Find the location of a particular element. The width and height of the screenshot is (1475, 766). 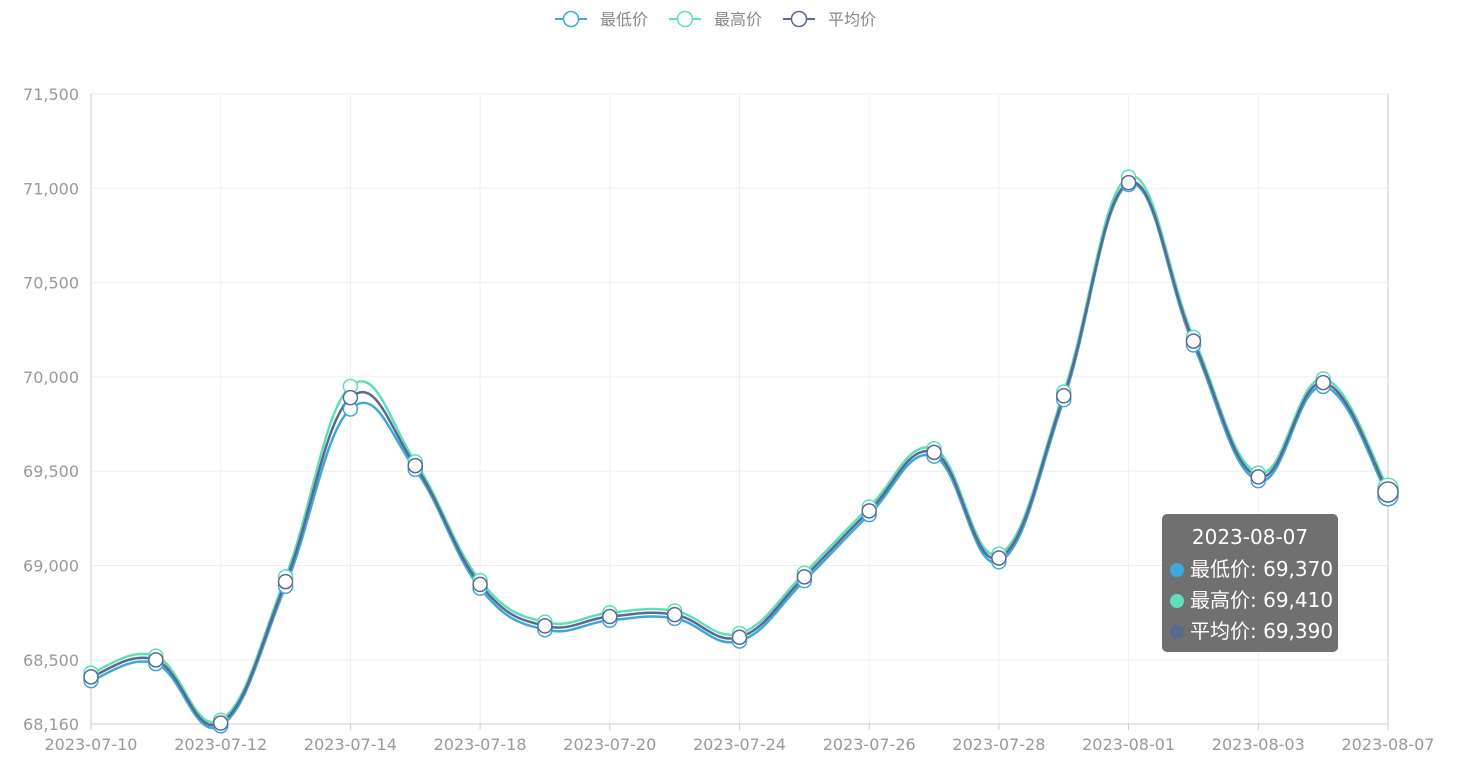

tooltip-row-avg: 平均价: 69,390 is located at coordinates (1250, 631).